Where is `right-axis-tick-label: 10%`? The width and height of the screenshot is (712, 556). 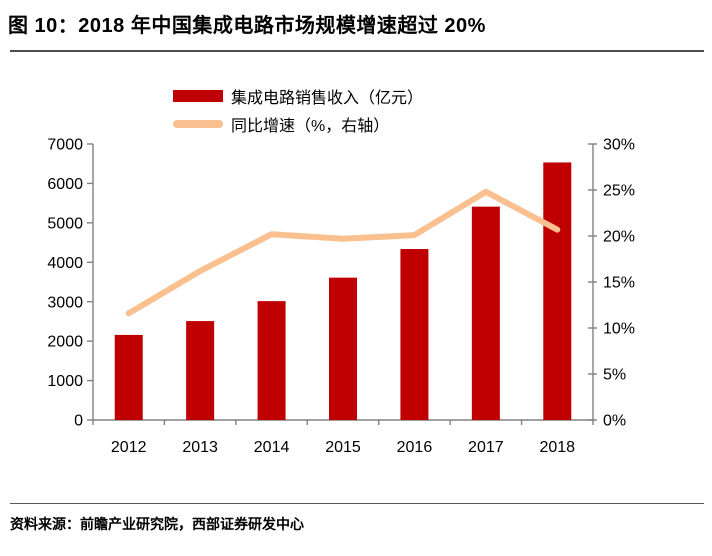
right-axis-tick-label: 10% is located at coordinates (619, 329).